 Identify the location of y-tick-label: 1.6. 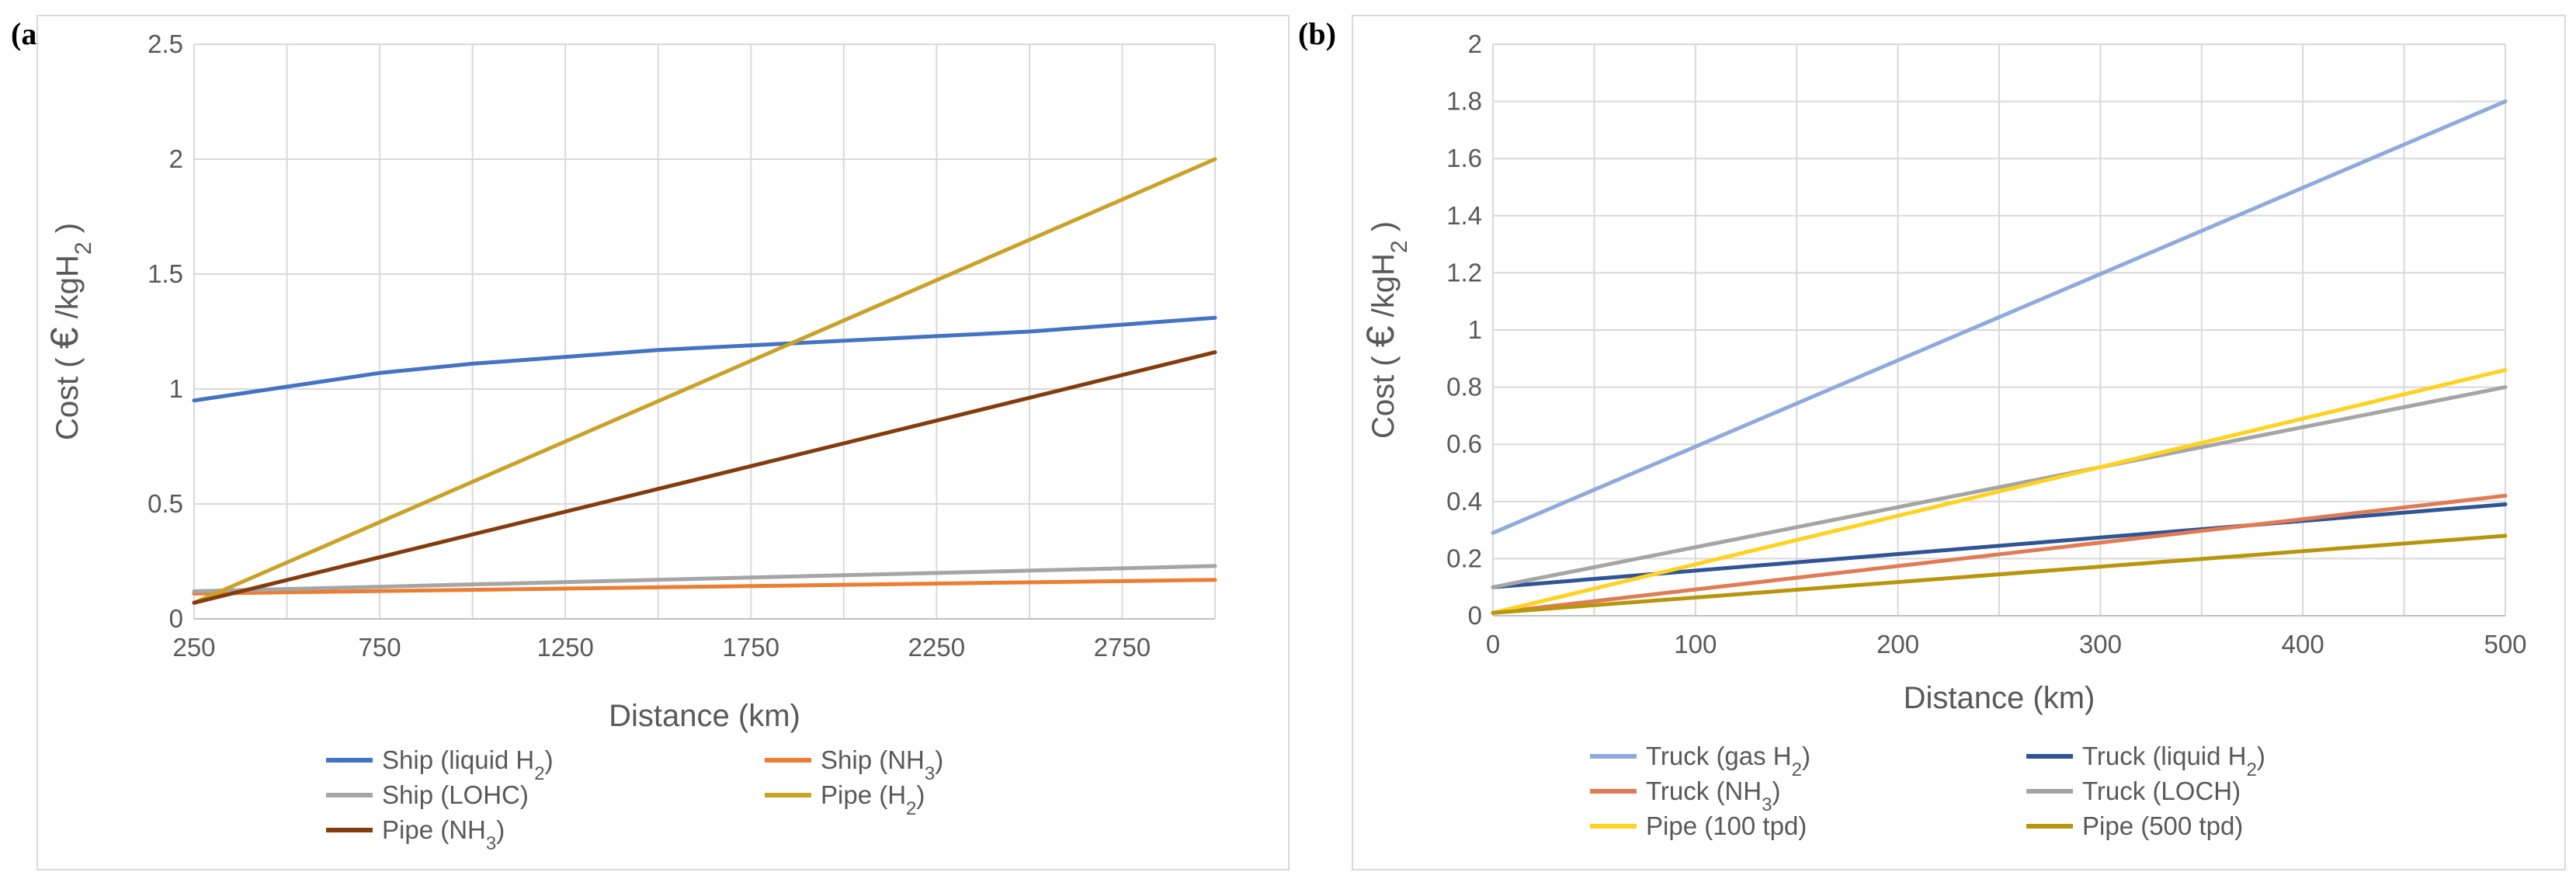
(1464, 158).